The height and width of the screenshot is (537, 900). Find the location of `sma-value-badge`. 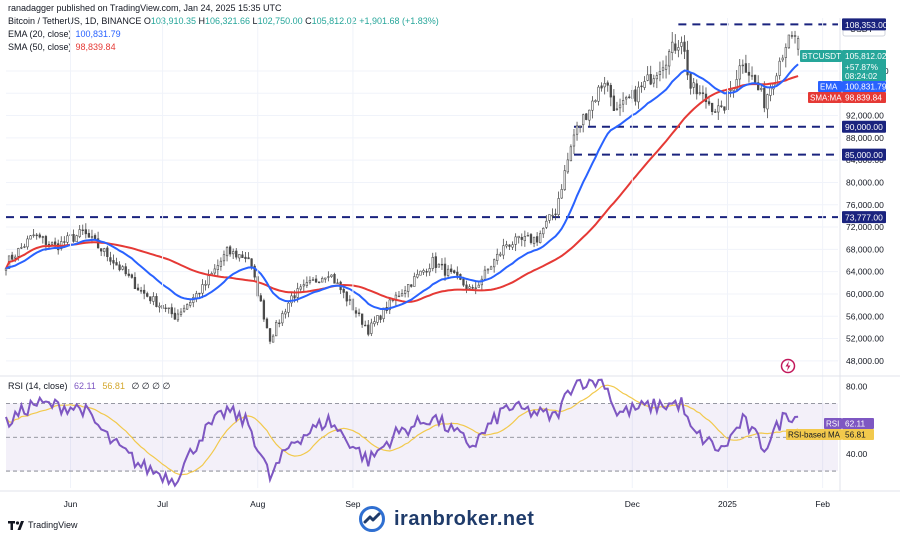

sma-value-badge is located at coordinates (864, 97).